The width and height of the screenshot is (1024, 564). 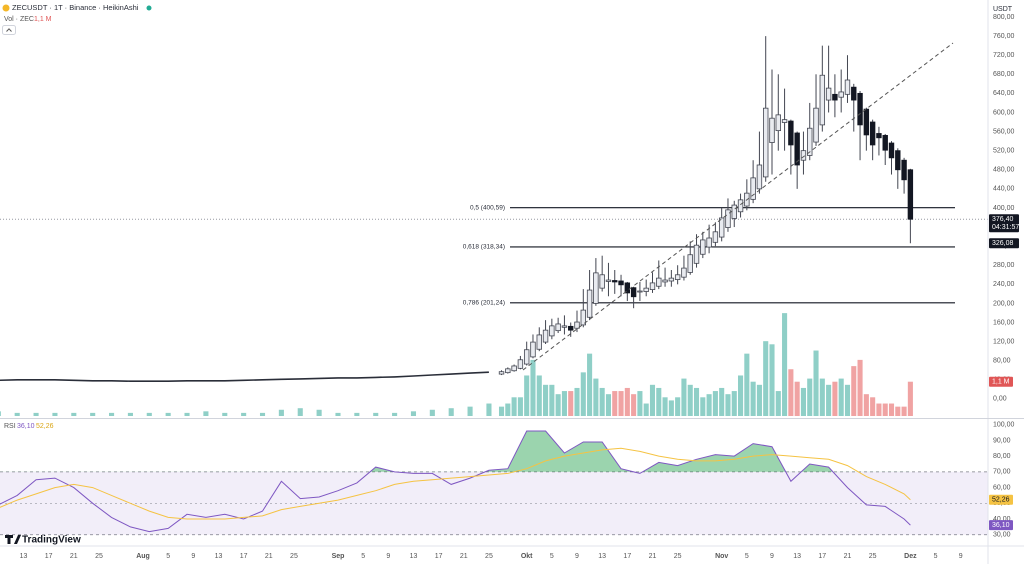 I want to click on volume-badge-bg, so click(x=1001, y=381).